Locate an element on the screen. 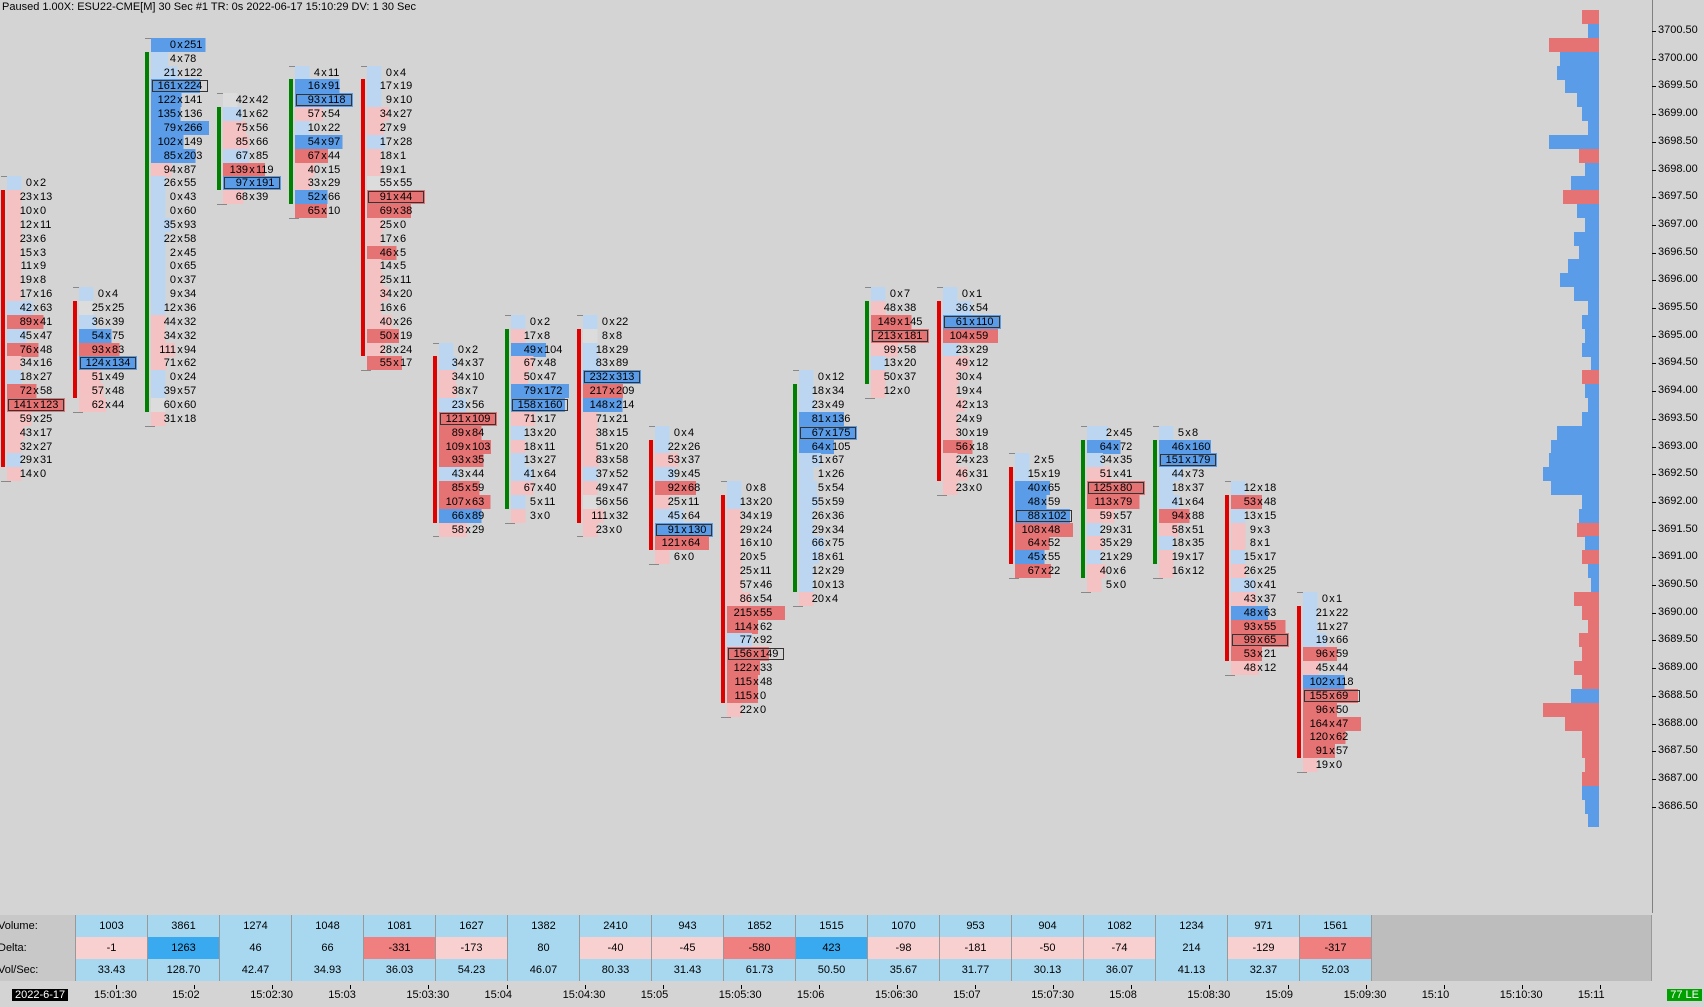 This screenshot has height=1007, width=1704. footprint-cell: 151 x 179 is located at coordinates (1188, 460).